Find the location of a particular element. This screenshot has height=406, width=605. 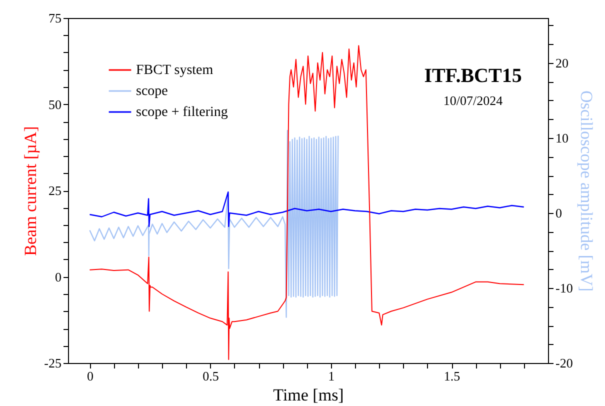

text: 10/07/2024 is located at coordinates (473, 100).